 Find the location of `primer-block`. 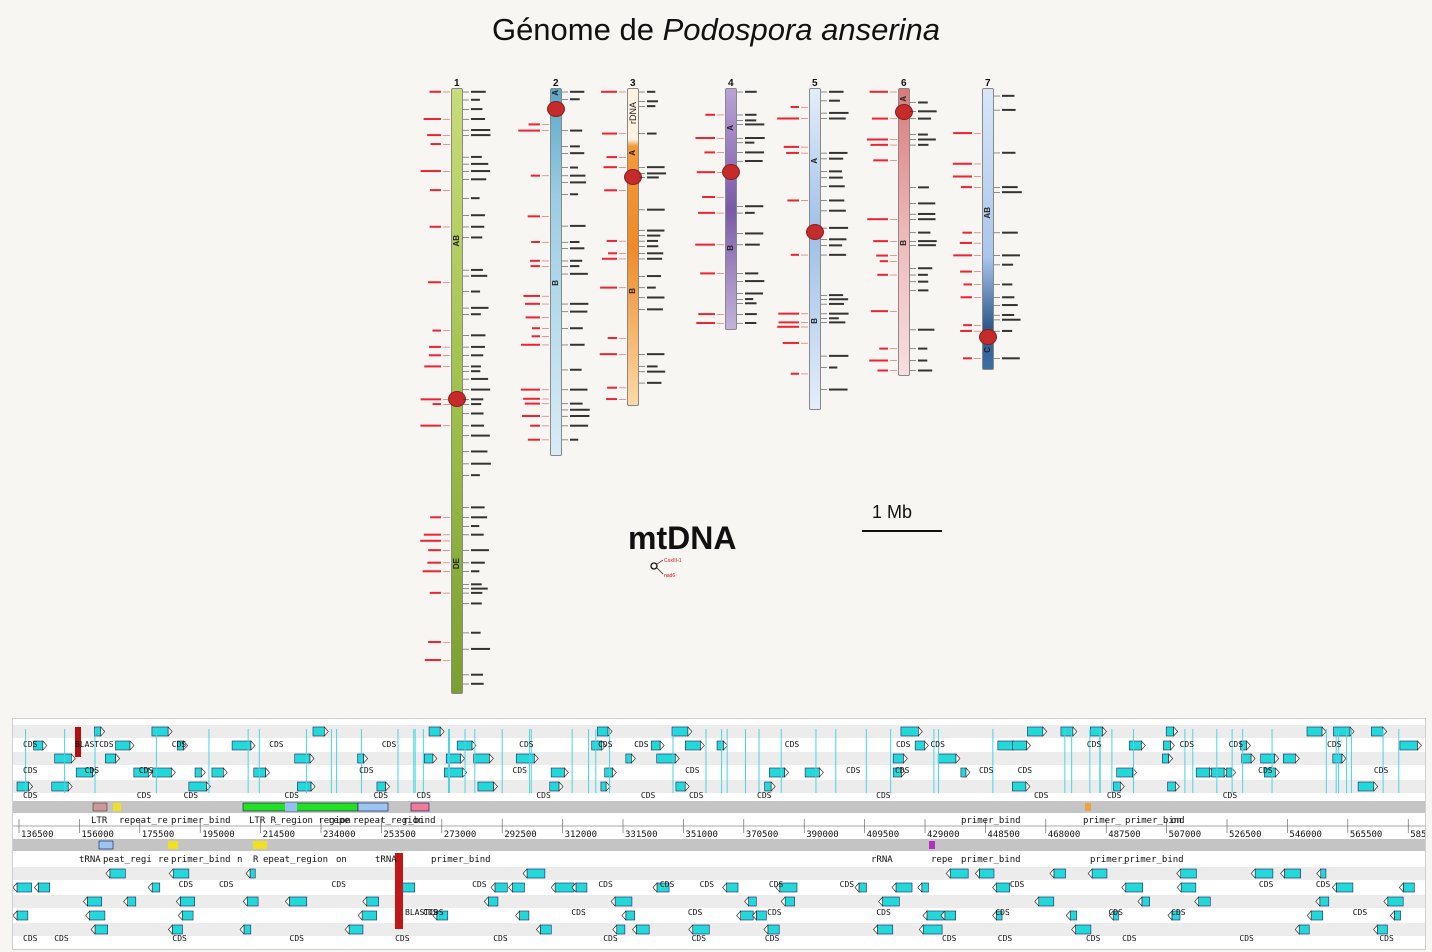

primer-block is located at coordinates (1088, 807).